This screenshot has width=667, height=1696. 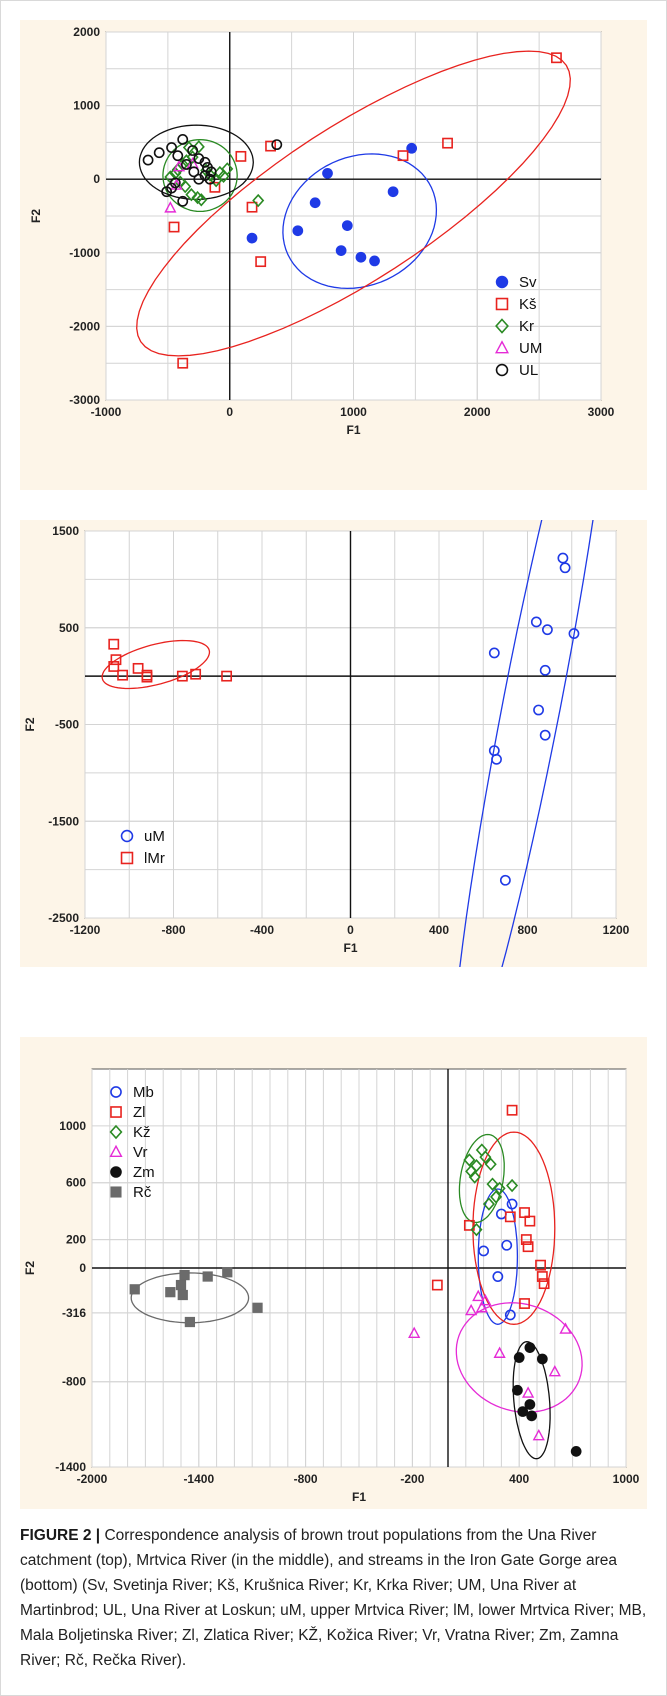 I want to click on legend-marker-UM, so click(x=502, y=347).